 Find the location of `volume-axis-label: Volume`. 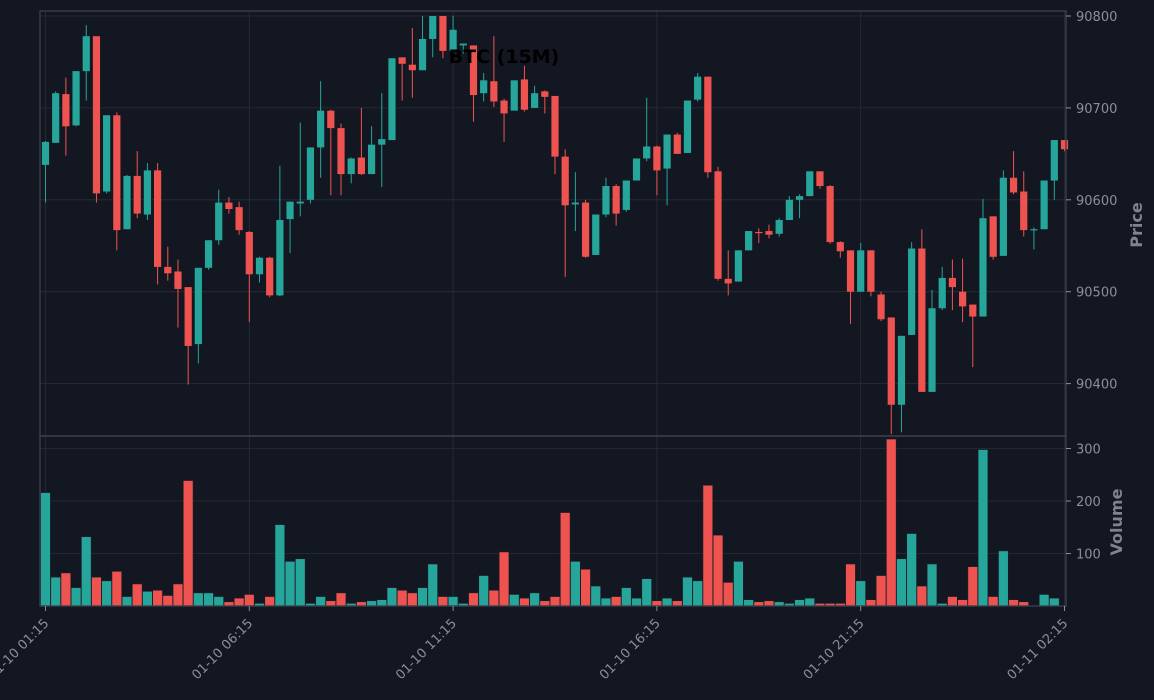

volume-axis-label: Volume is located at coordinates (1116, 521).